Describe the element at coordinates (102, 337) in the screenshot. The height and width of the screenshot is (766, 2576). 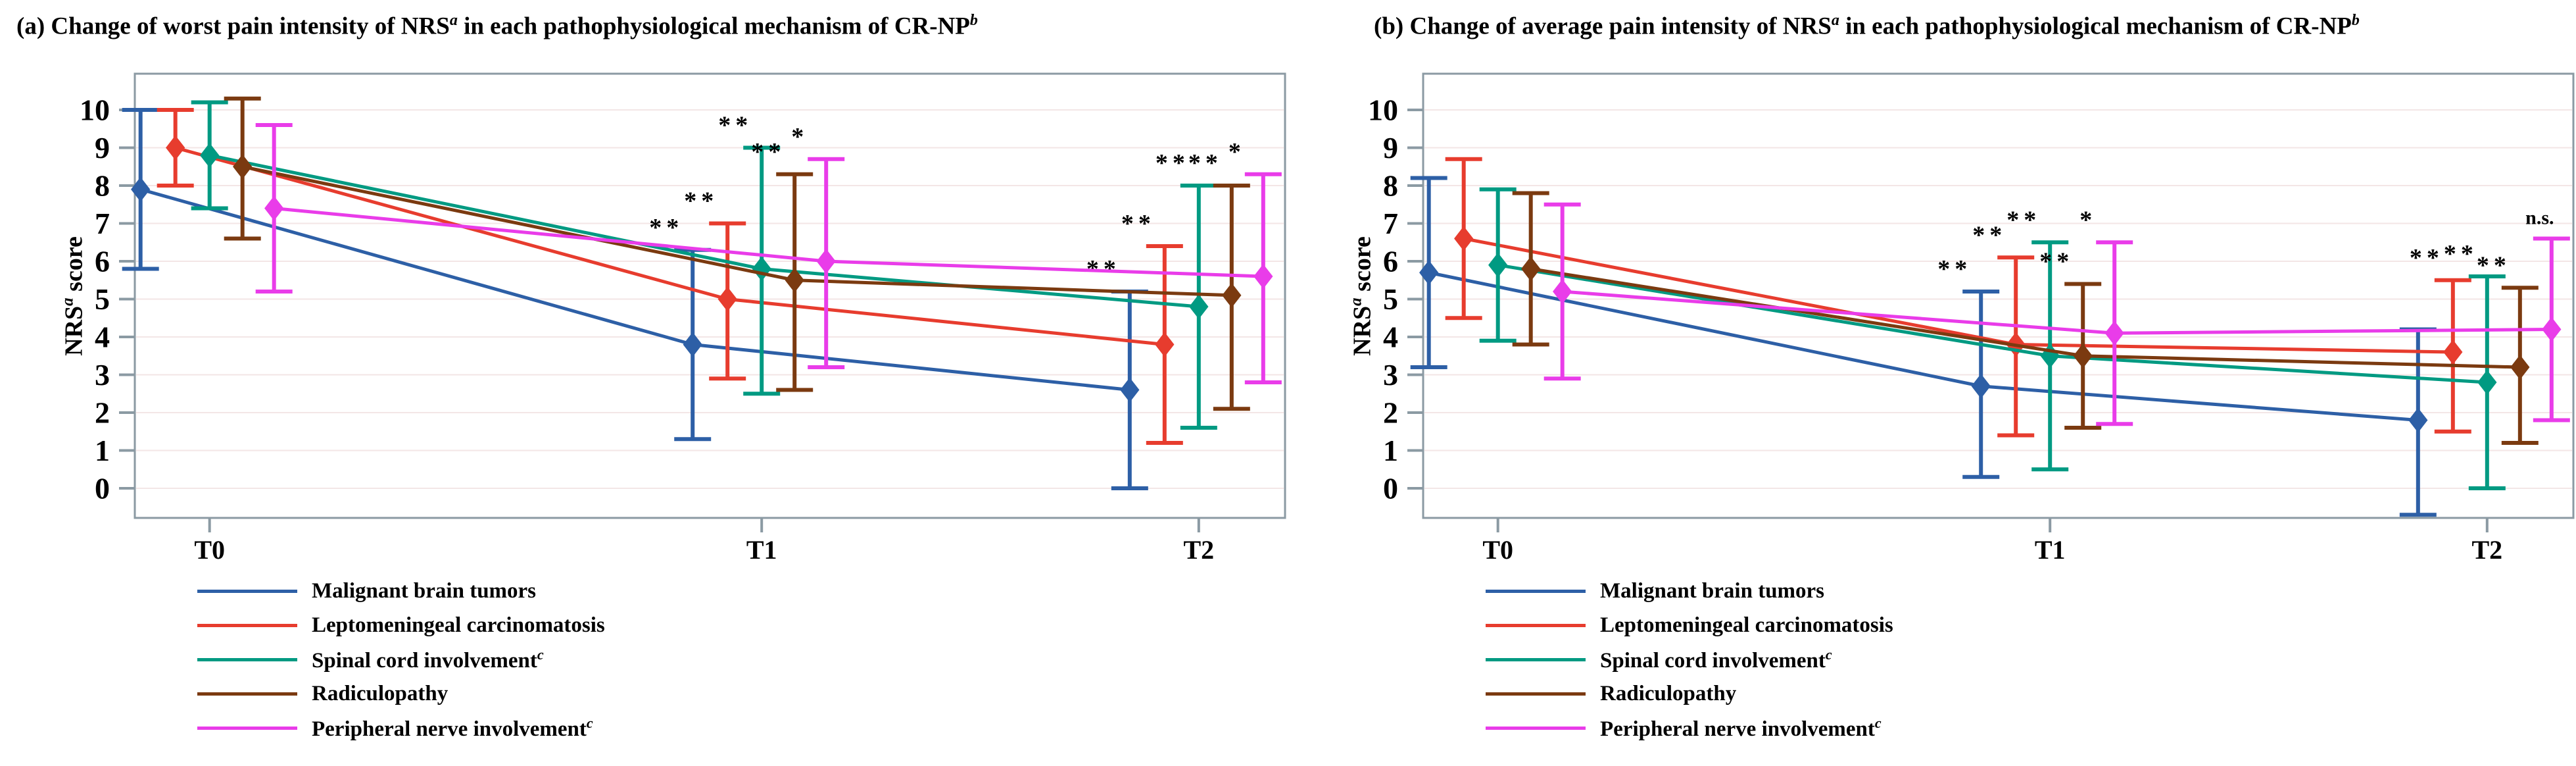
I see `y-tick-label: 4` at that location.